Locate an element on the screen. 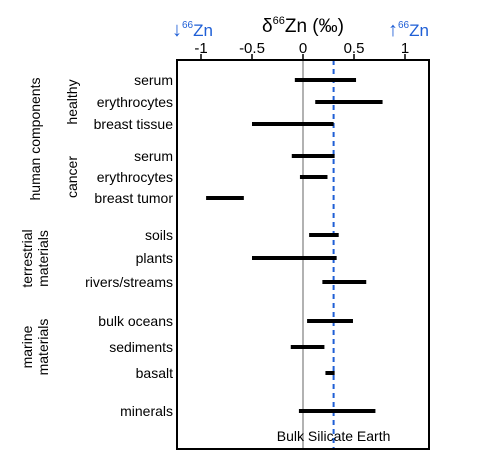 This screenshot has height=464, width=500. direction-right-arrow-icon: ↑ is located at coordinates (393, 30).